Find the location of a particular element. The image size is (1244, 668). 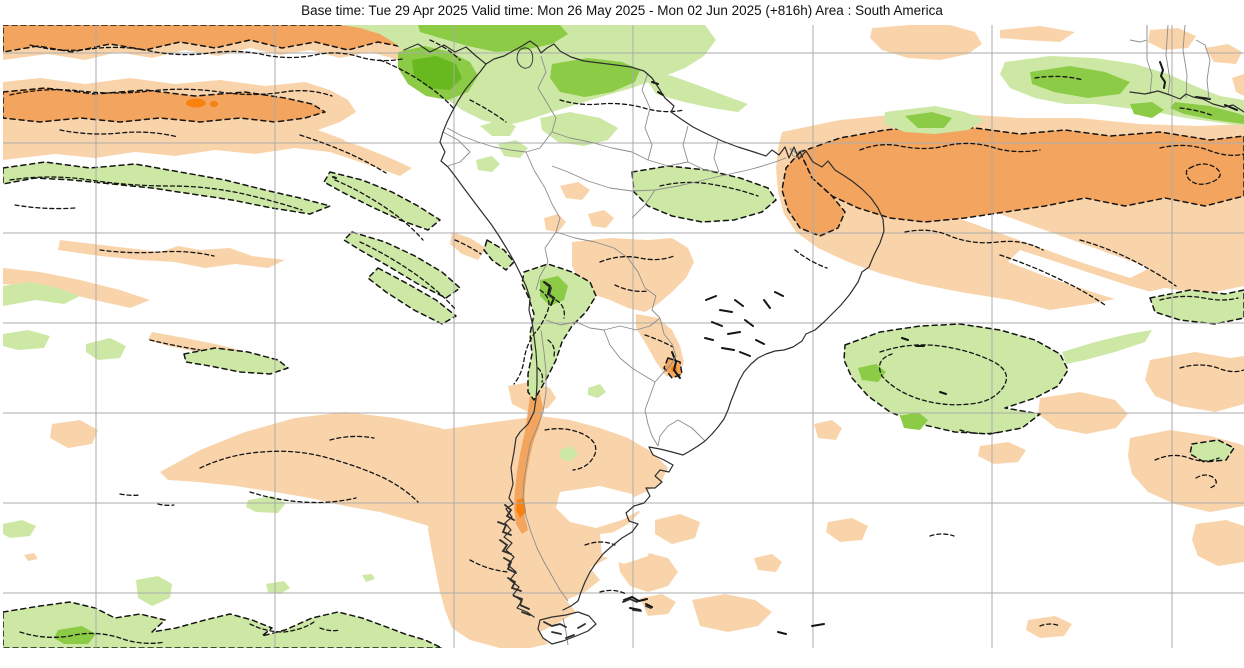

fjords-and-islands is located at coordinates (574, 461).